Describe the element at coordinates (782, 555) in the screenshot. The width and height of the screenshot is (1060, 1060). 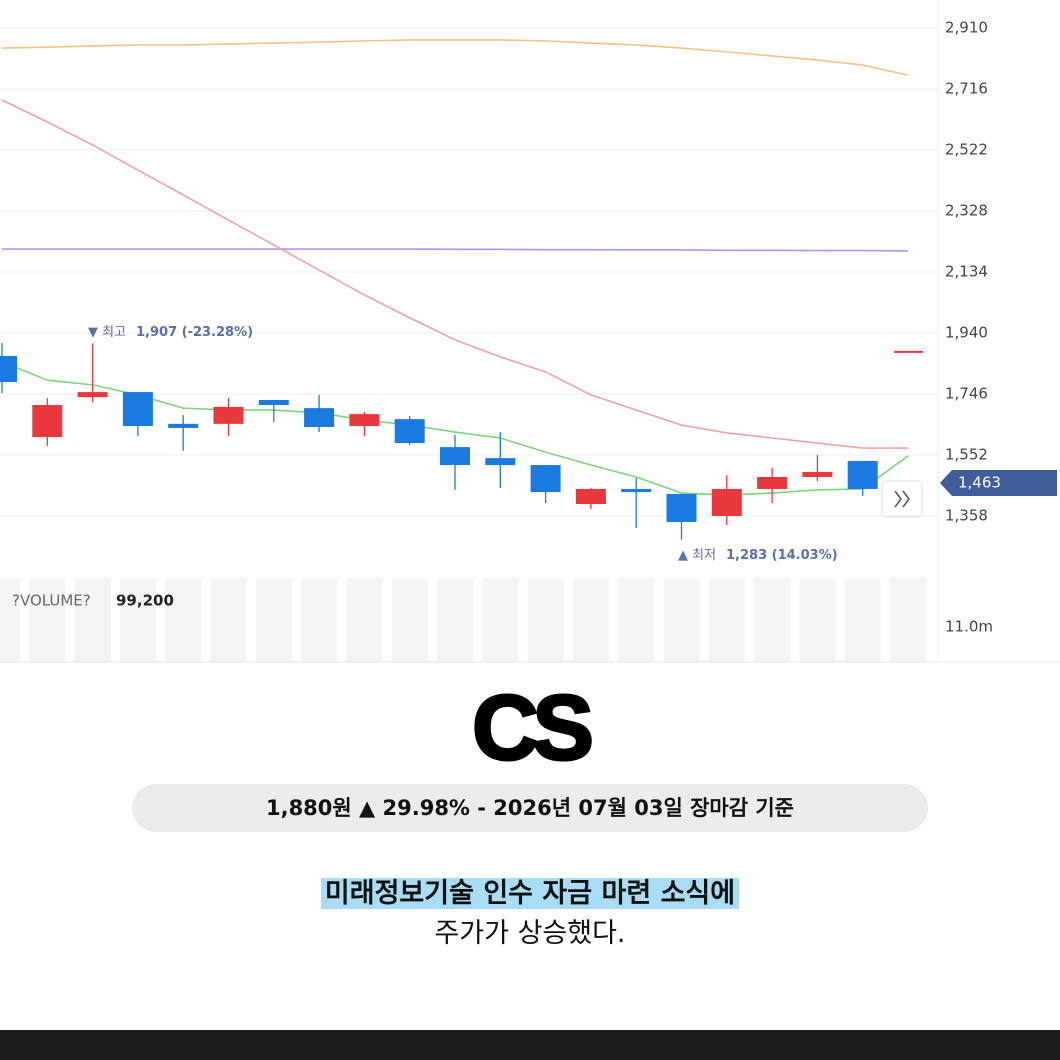
I see `annotation-text: 1,283 (14.03%)` at that location.